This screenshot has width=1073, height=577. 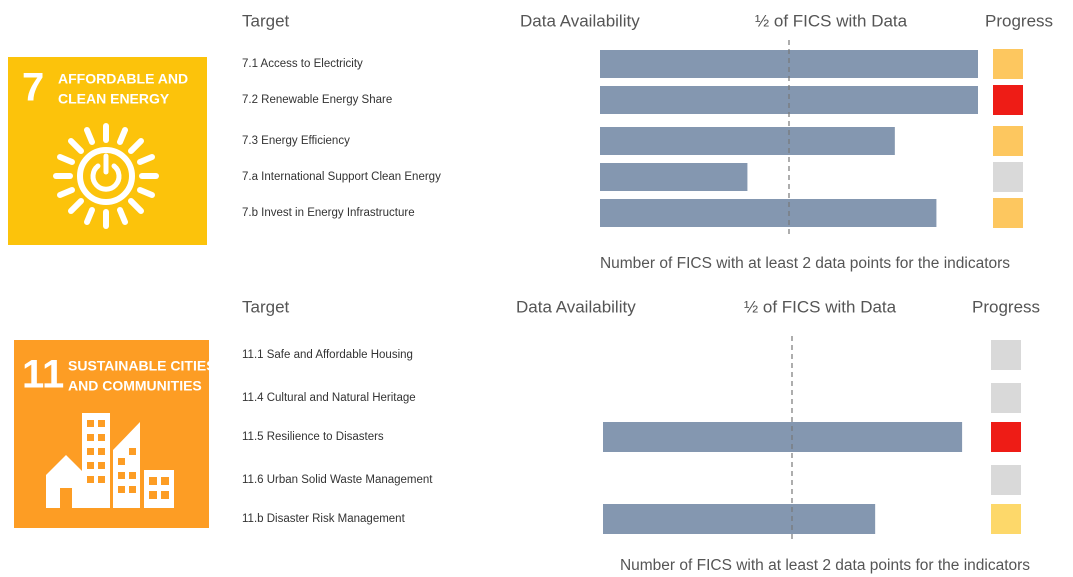 I want to click on target-label: 11.6 Urban Solid Waste Management, so click(x=337, y=480).